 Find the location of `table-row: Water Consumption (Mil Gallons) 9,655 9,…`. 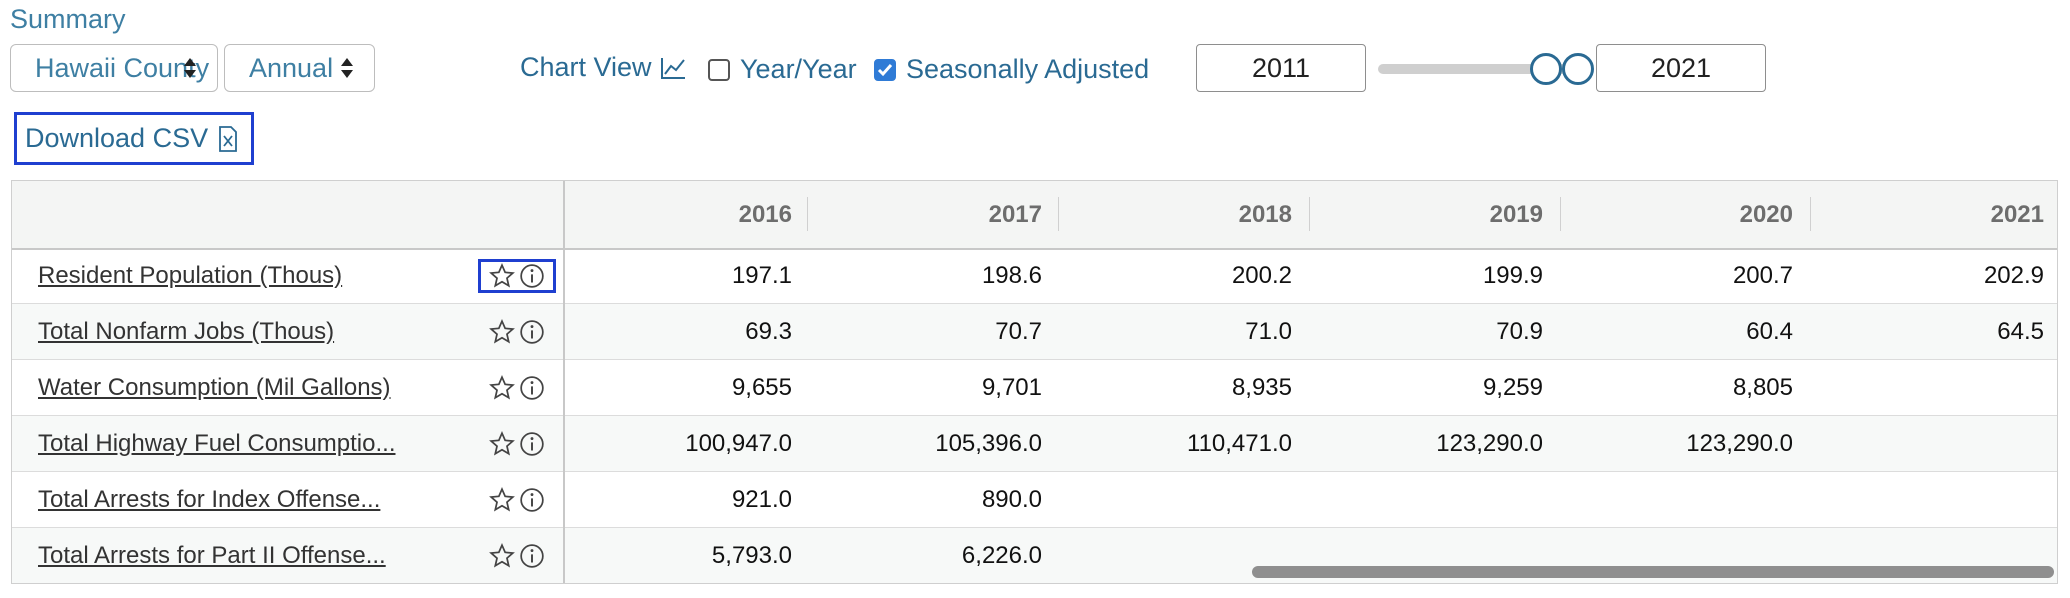

table-row: Water Consumption (Mil Gallons) 9,655 9,… is located at coordinates (1034, 388).